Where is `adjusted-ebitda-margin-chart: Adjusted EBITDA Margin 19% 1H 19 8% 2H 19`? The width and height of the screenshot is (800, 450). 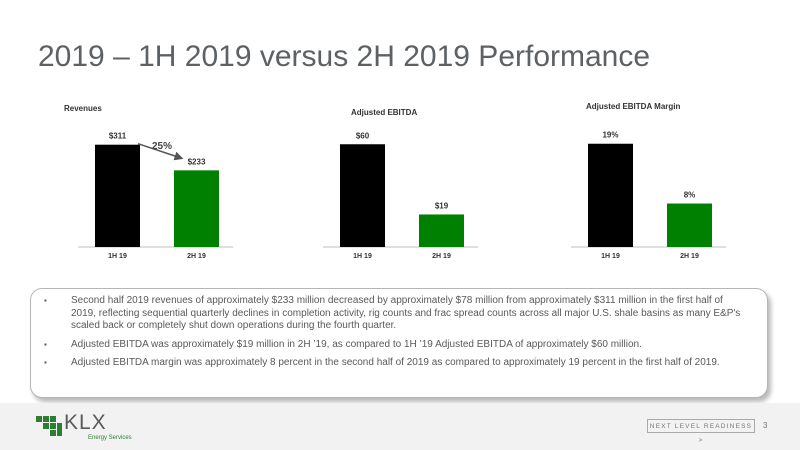 adjusted-ebitda-margin-chart: Adjusted EBITDA Margin 19% 1H 19 8% 2H 19 is located at coordinates (673, 182).